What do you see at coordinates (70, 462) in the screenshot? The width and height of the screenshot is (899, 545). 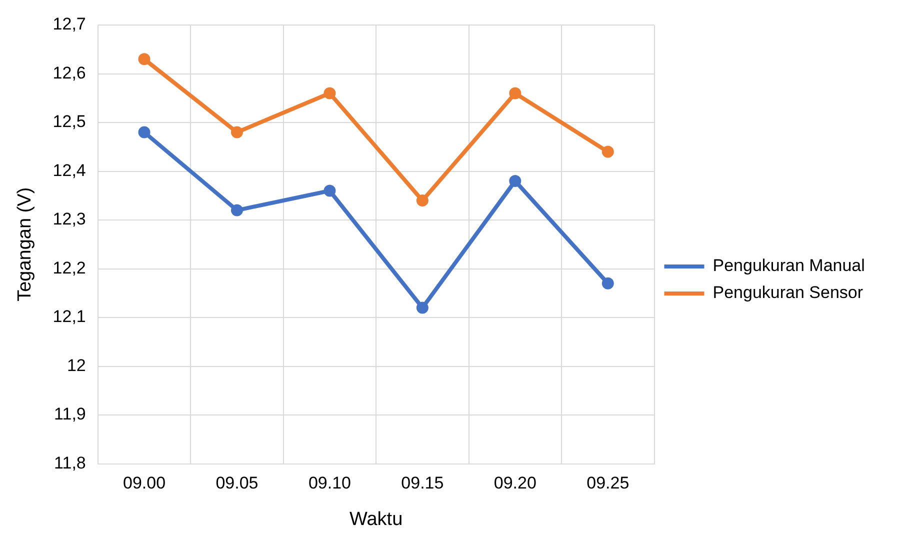 I see `y-tick-label: 11,8` at bounding box center [70, 462].